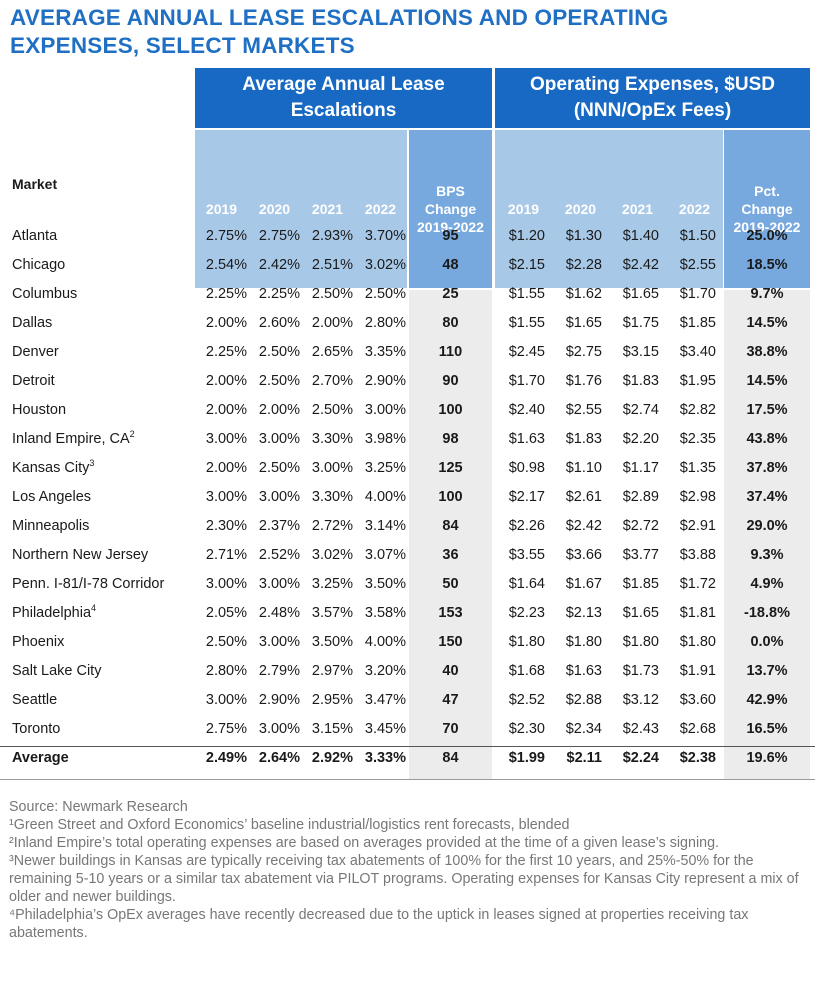 This screenshot has width=815, height=982. I want to click on market-label: Houston, so click(39, 410).